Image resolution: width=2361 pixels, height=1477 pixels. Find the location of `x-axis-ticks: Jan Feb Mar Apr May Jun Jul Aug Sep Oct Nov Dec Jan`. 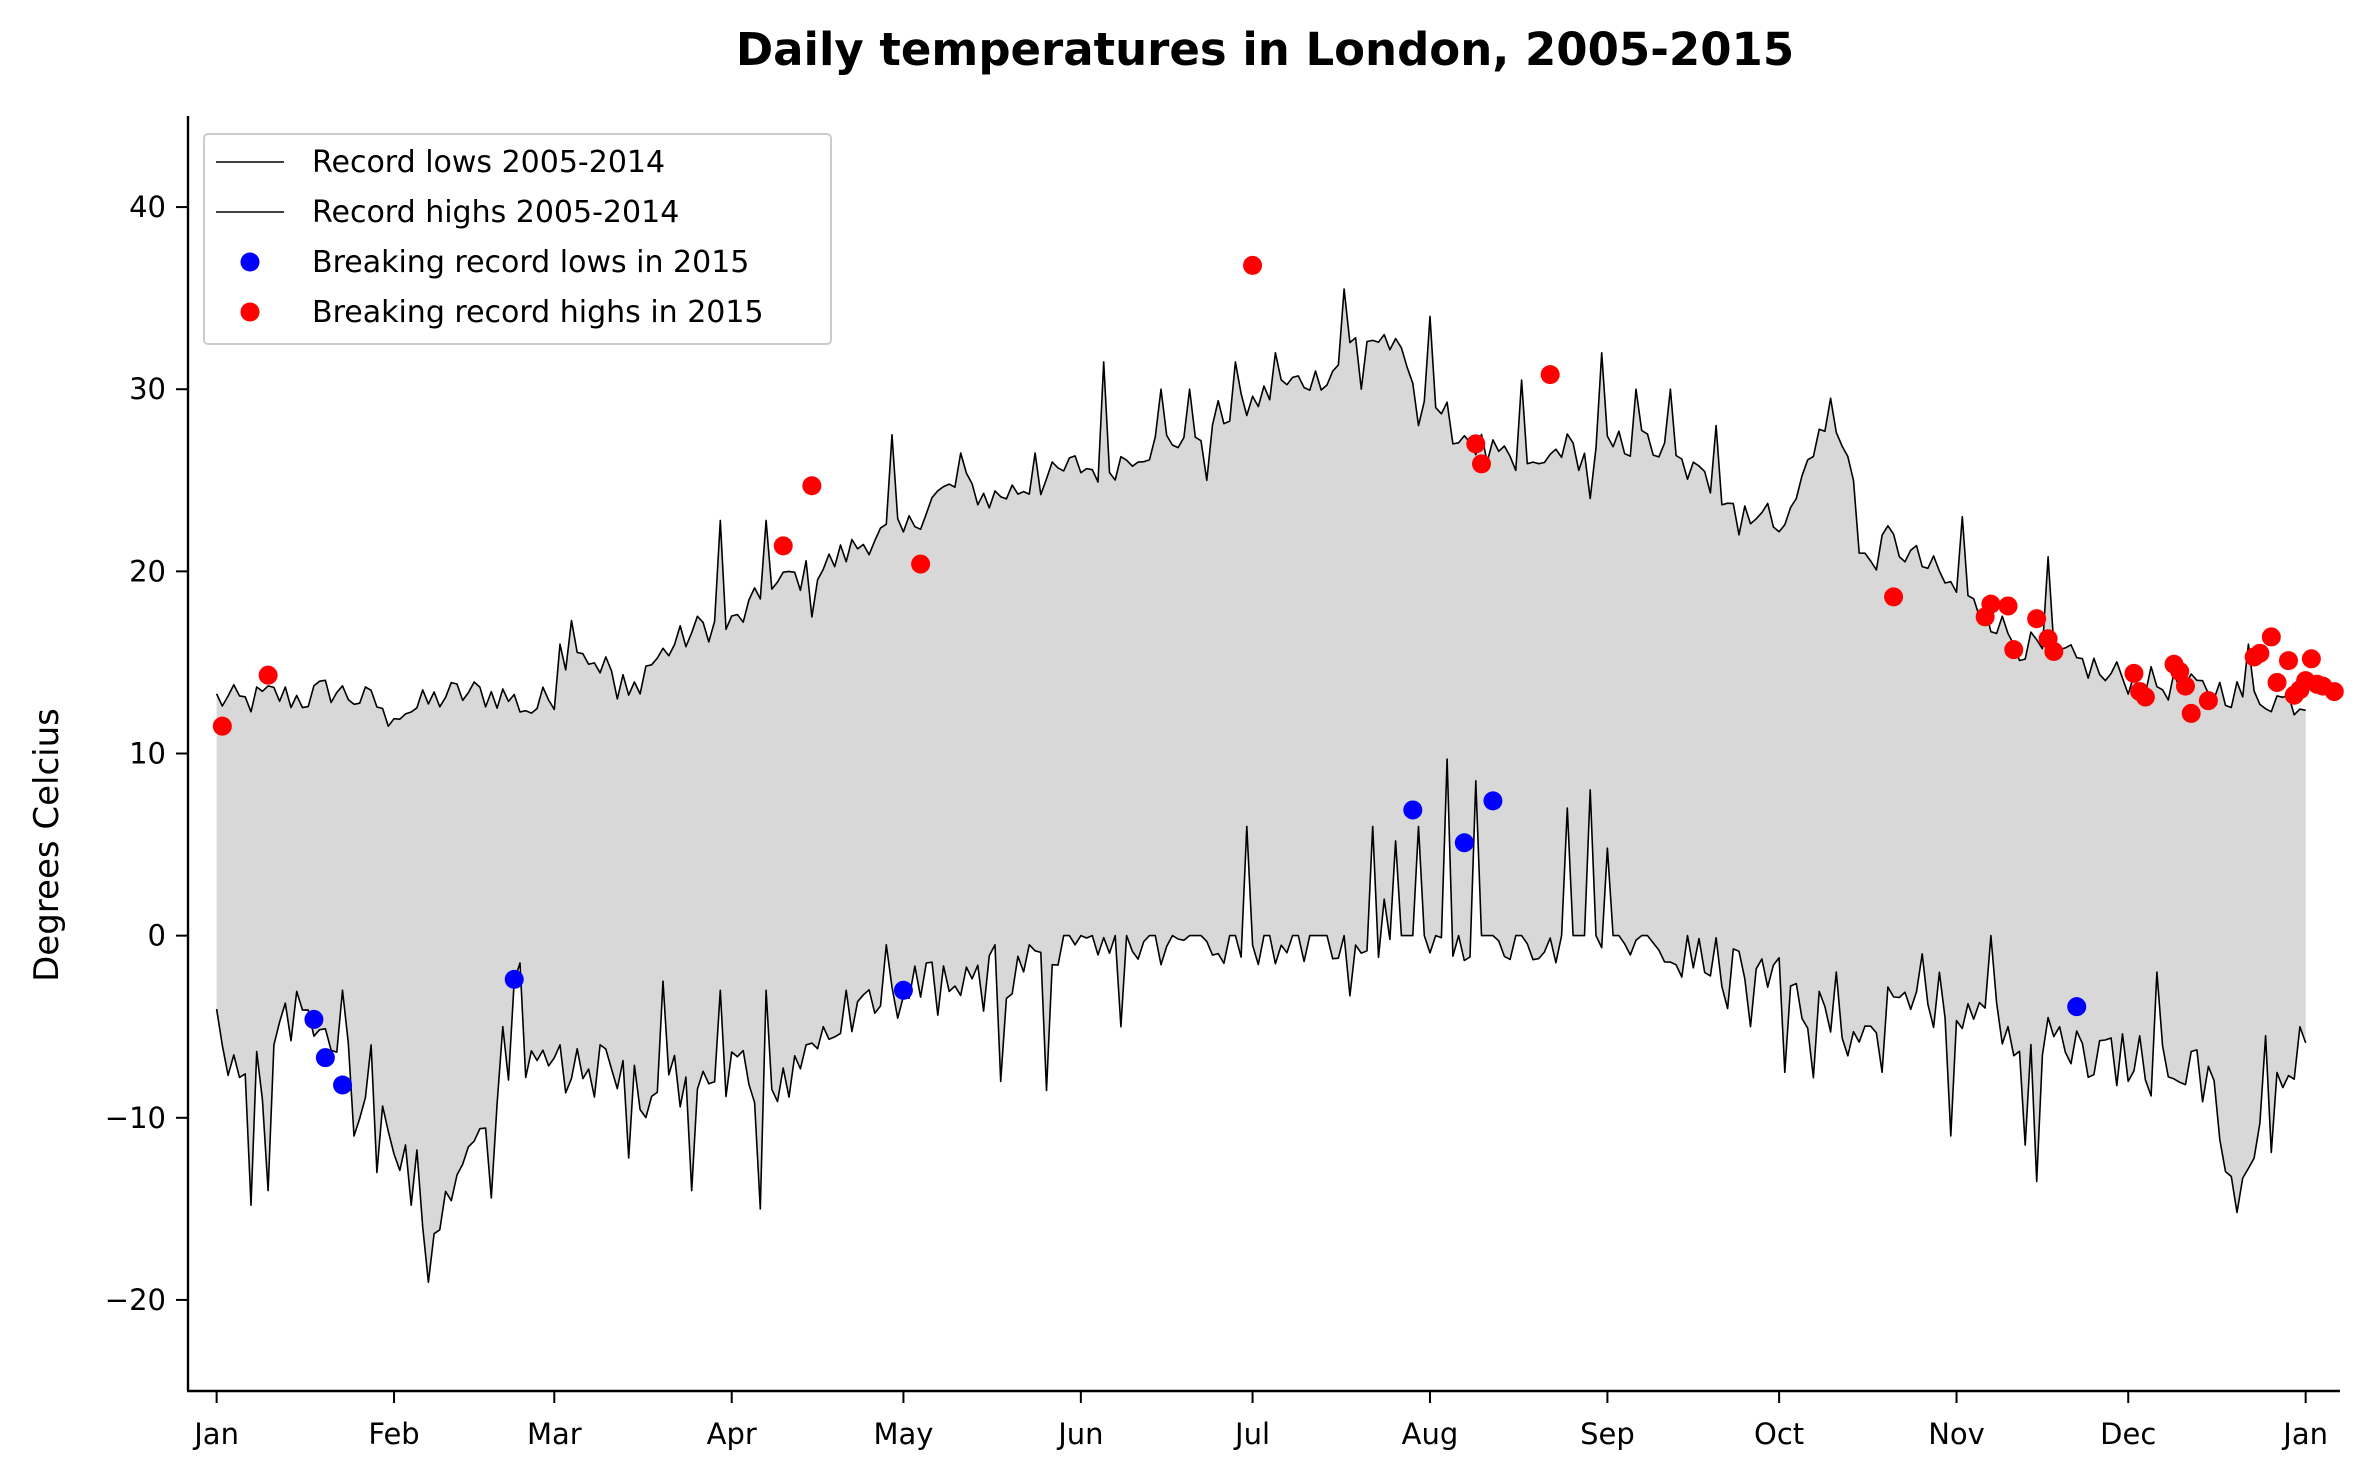

x-axis-ticks: Jan Feb Mar Apr May Jun Jul Aug Sep Oct Nov Dec Jan is located at coordinates (1260, 1421).